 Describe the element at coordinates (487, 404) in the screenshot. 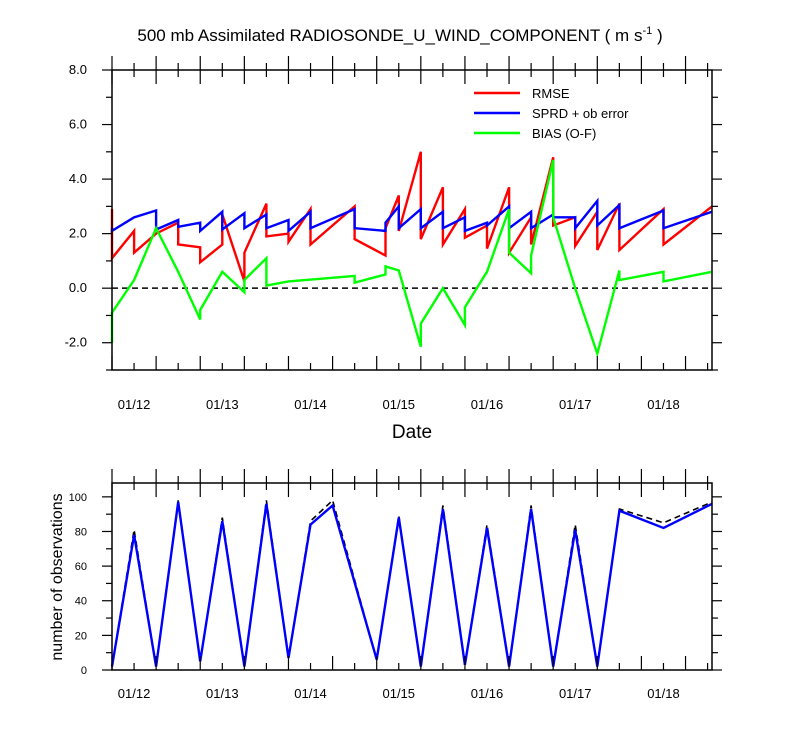

I see `top-x-tick-label: 01/16` at that location.